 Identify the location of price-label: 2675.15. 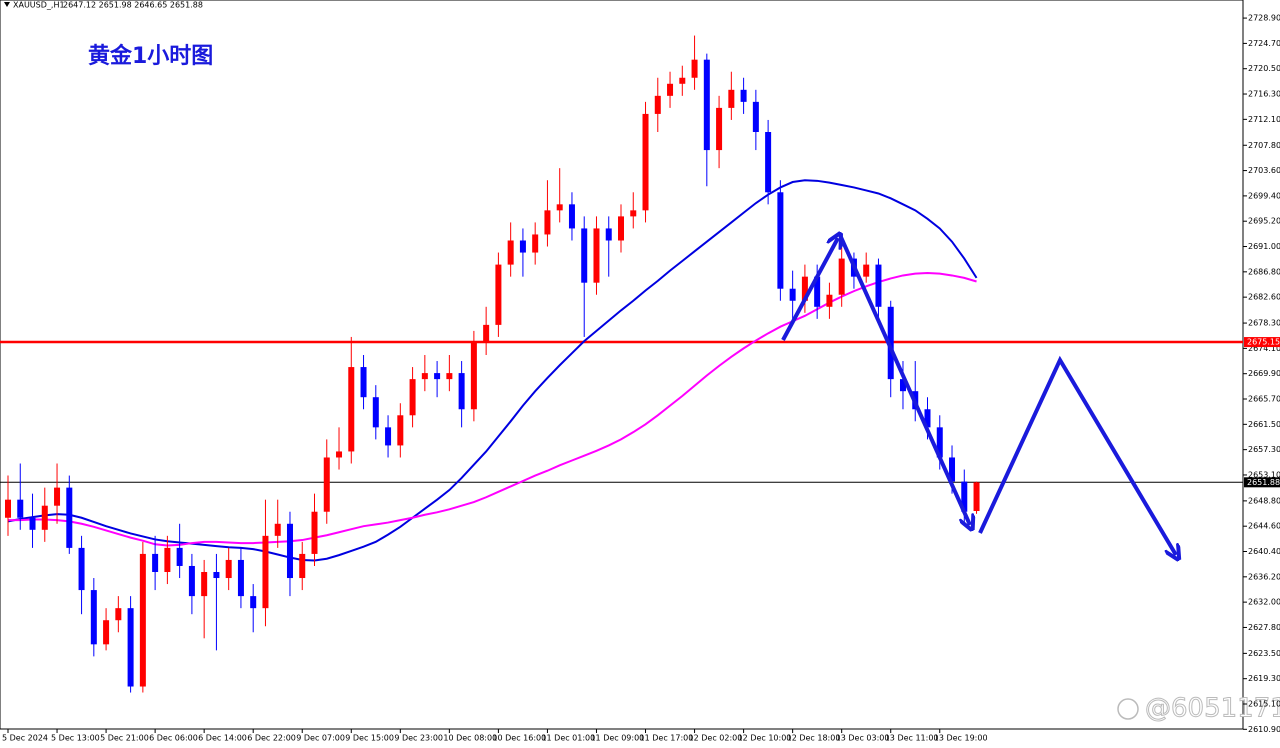
(1263, 342).